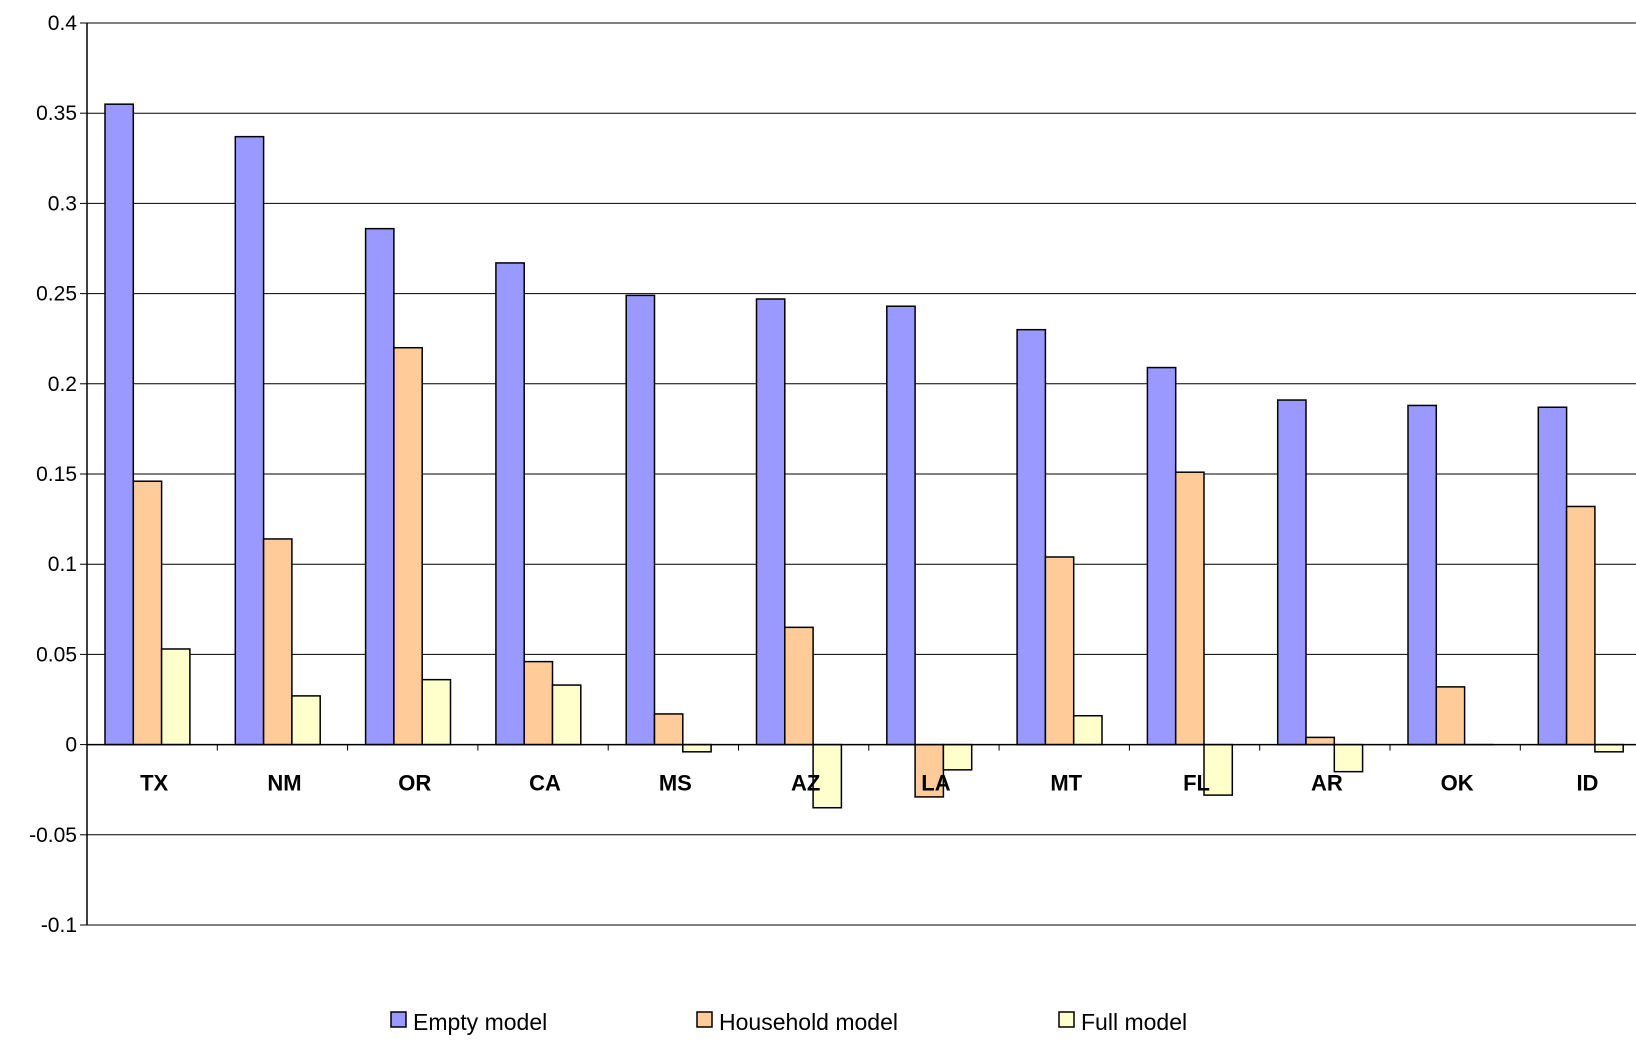 The width and height of the screenshot is (1636, 1046). What do you see at coordinates (284, 783) in the screenshot?
I see `x-tick-label: NM` at bounding box center [284, 783].